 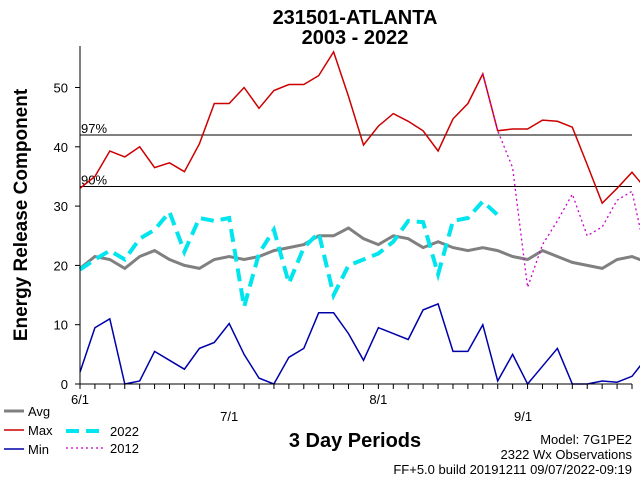 I want to click on footer-model: Model: 7G1PE2, so click(x=586, y=439).